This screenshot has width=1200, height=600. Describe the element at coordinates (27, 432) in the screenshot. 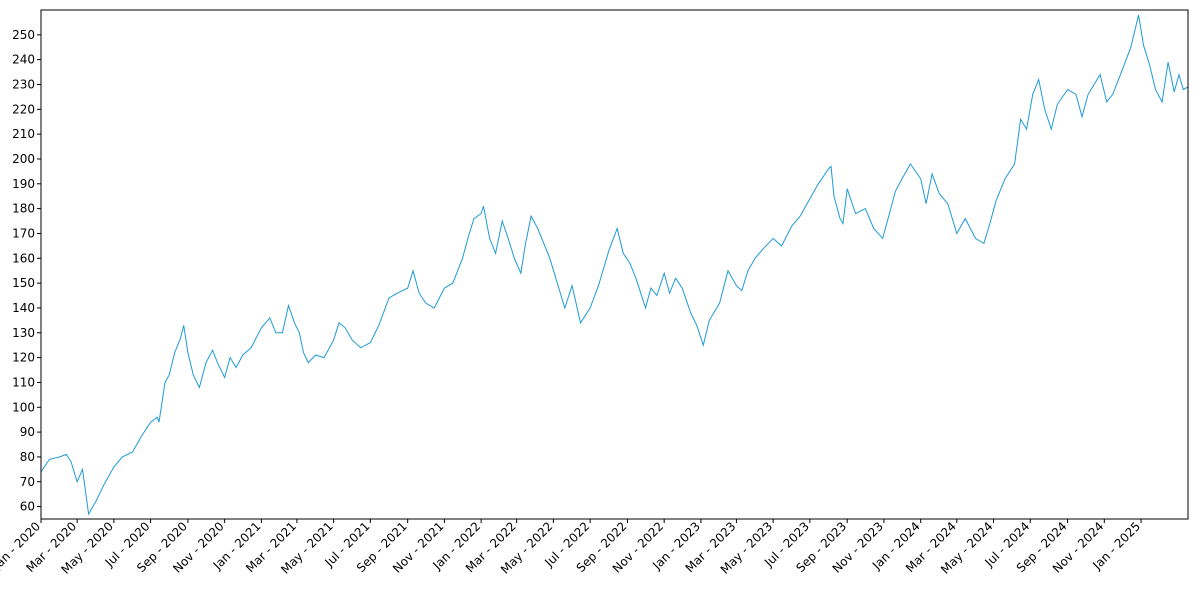

I see `y-tick-label: 90` at that location.